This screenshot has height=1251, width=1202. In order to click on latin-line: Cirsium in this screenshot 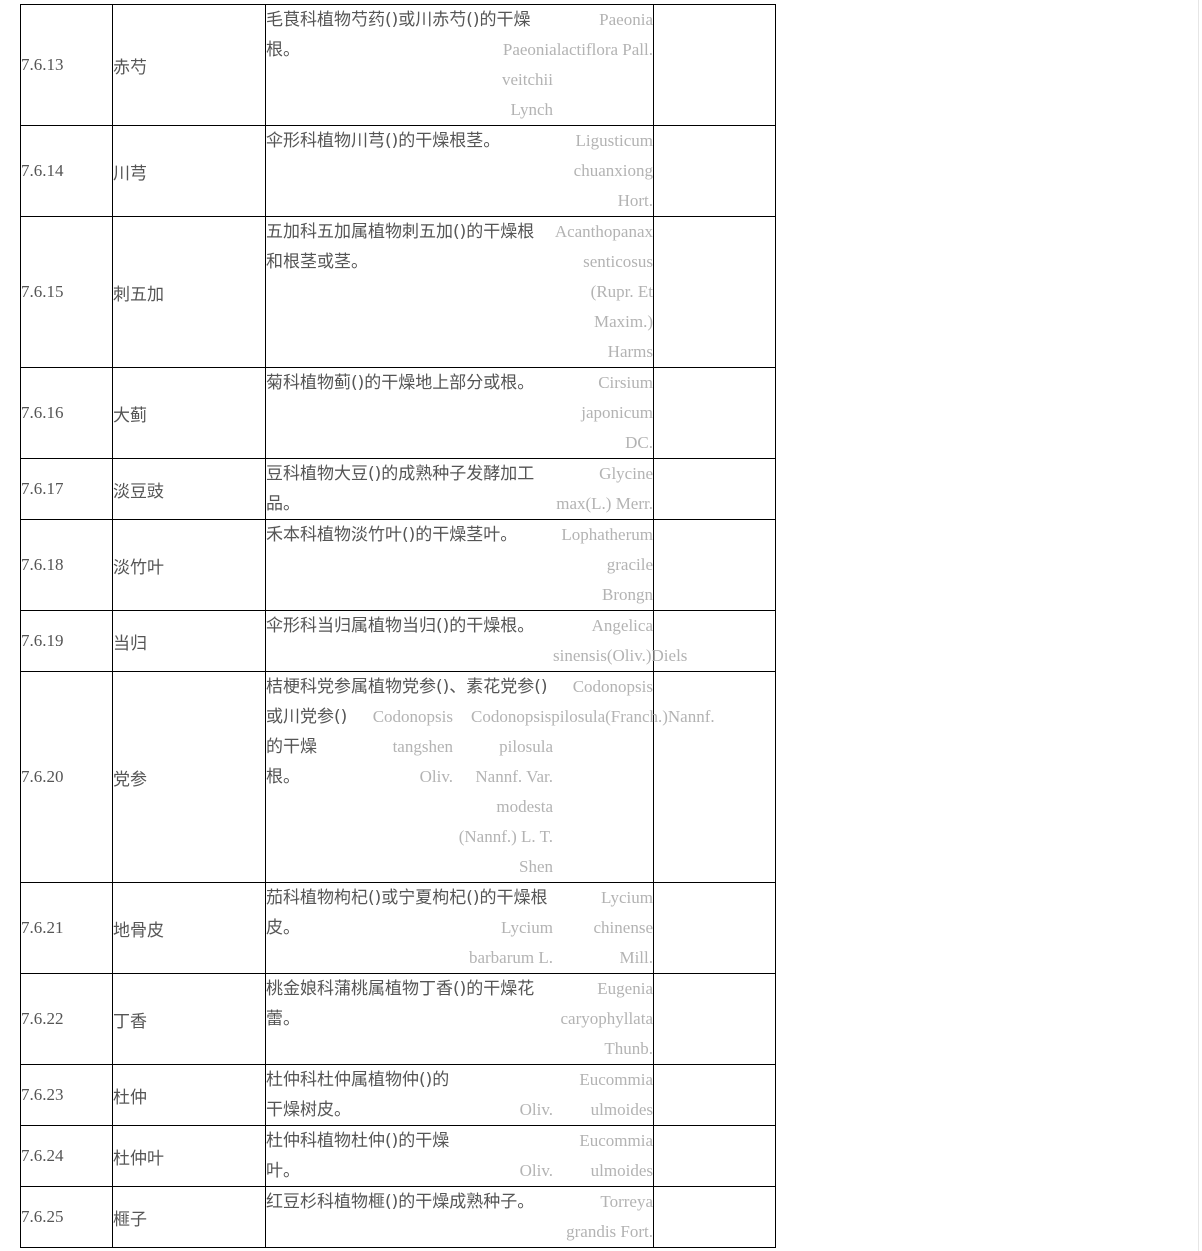, I will do `click(625, 382)`.